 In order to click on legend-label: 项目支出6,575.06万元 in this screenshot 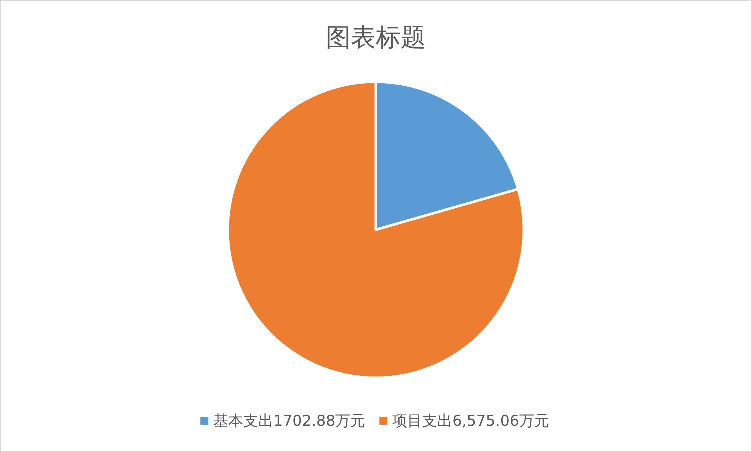, I will do `click(471, 421)`.